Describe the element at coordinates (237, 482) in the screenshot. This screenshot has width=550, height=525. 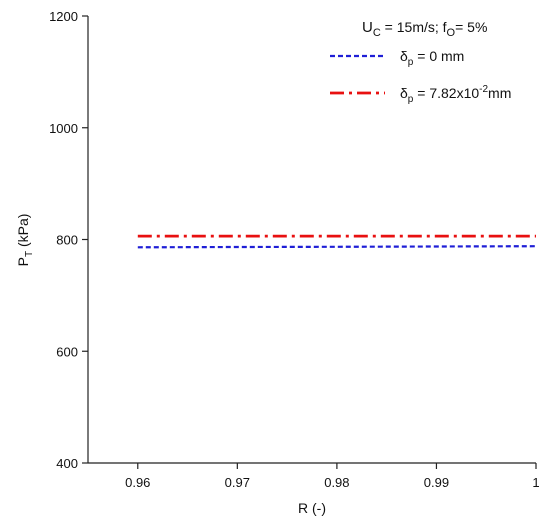
I see `x-tick-label: 0.97` at that location.